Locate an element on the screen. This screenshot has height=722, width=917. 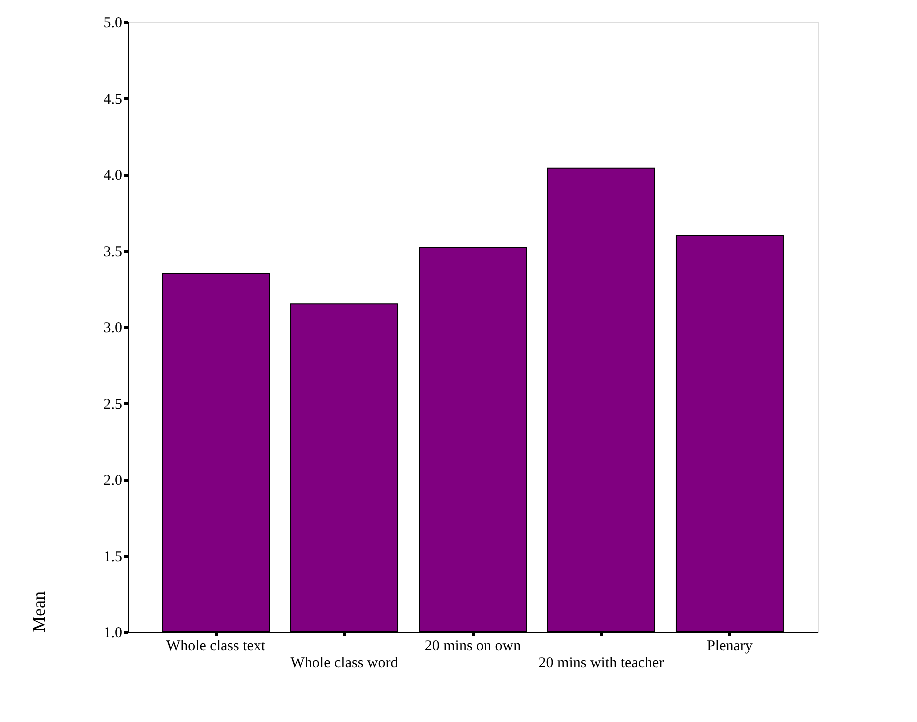
y-axis-title: Mean is located at coordinates (38, 612).